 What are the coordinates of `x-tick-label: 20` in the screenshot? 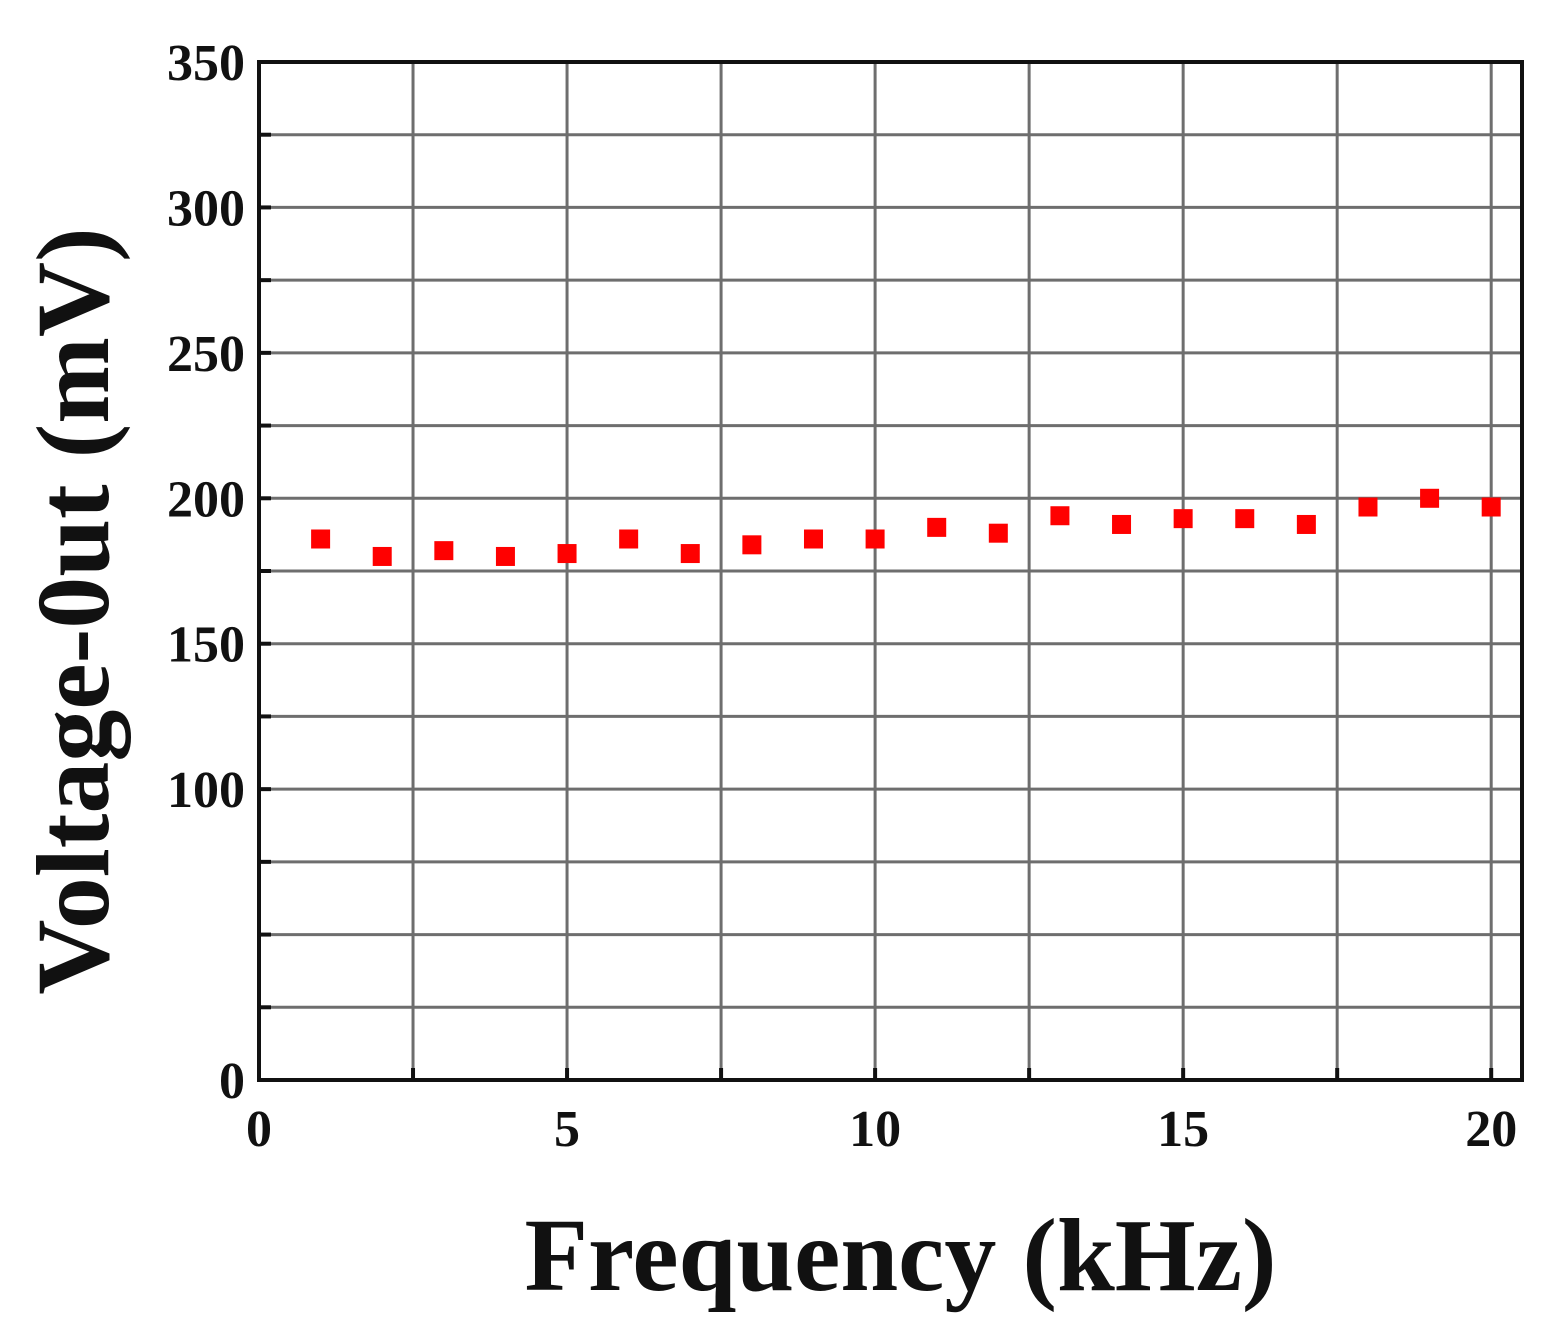 It's located at (1491, 1129).